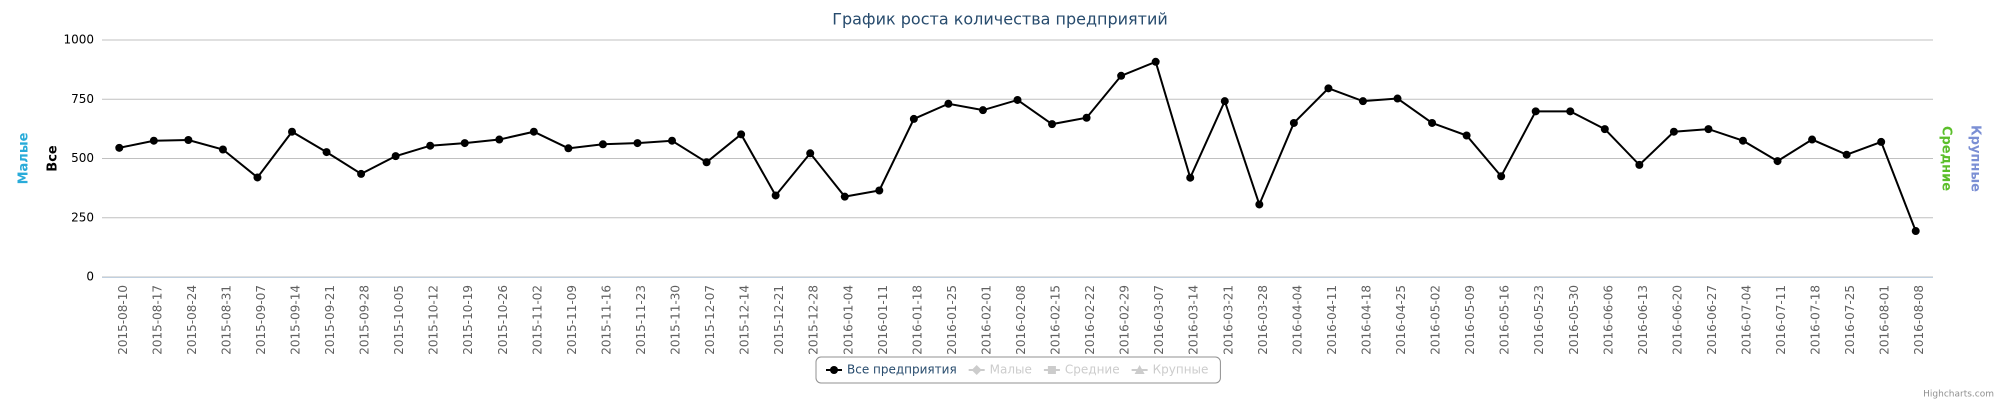  I want to click on x-tick-label: 2016-05-23, so click(1539, 320).